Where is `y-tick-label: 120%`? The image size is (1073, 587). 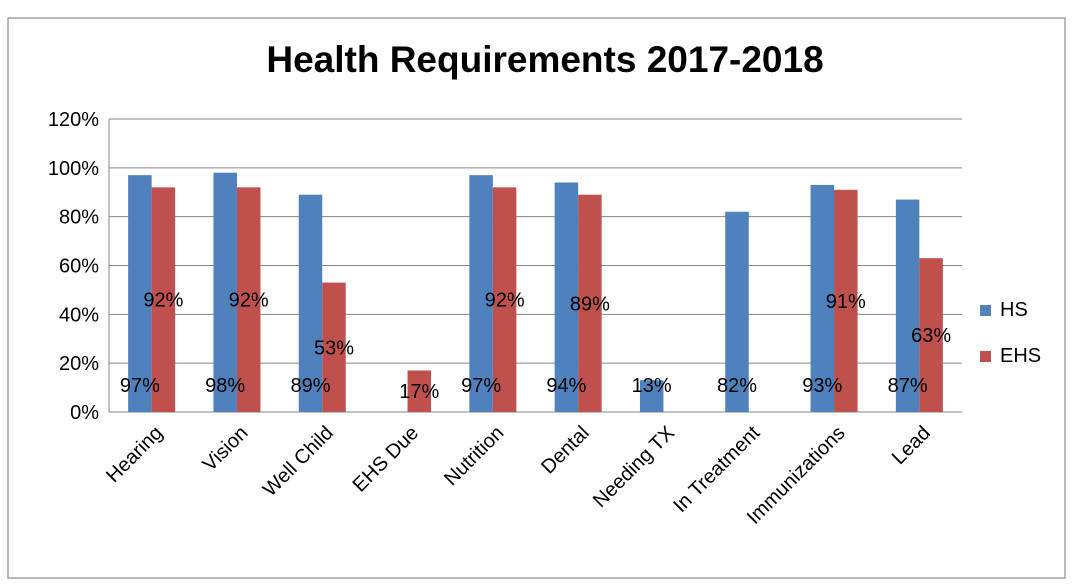 y-tick-label: 120% is located at coordinates (73, 120).